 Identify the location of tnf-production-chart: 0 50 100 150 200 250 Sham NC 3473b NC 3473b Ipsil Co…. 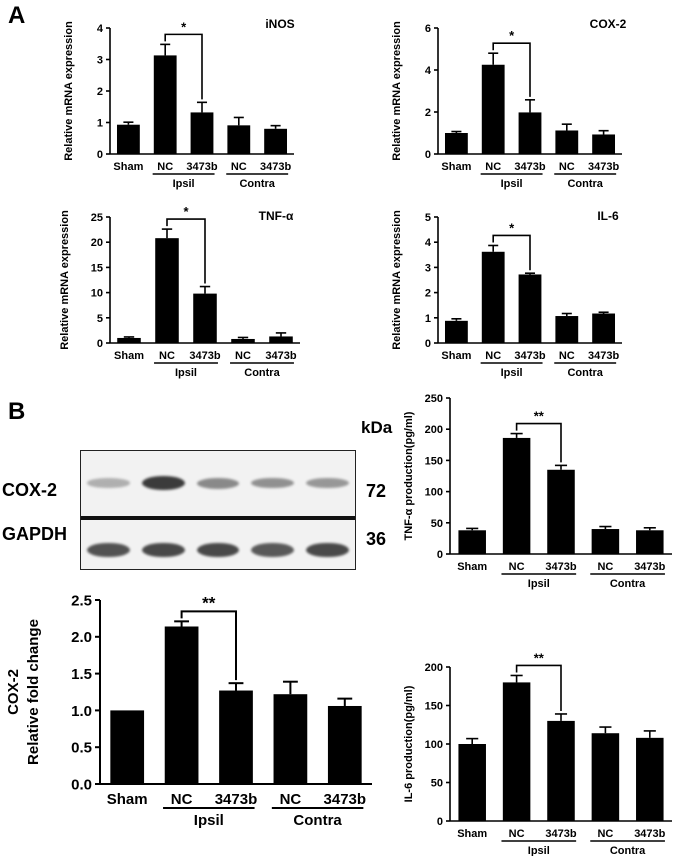
(537, 491).